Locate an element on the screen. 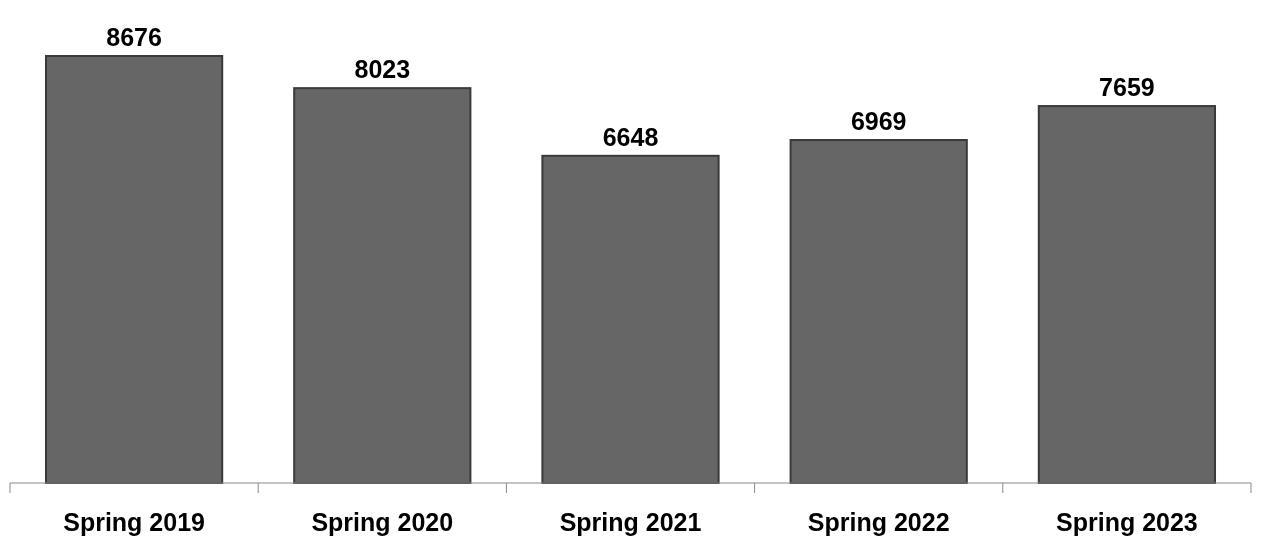 The height and width of the screenshot is (551, 1263). x-tick-label: Spring 2021 is located at coordinates (630, 522).